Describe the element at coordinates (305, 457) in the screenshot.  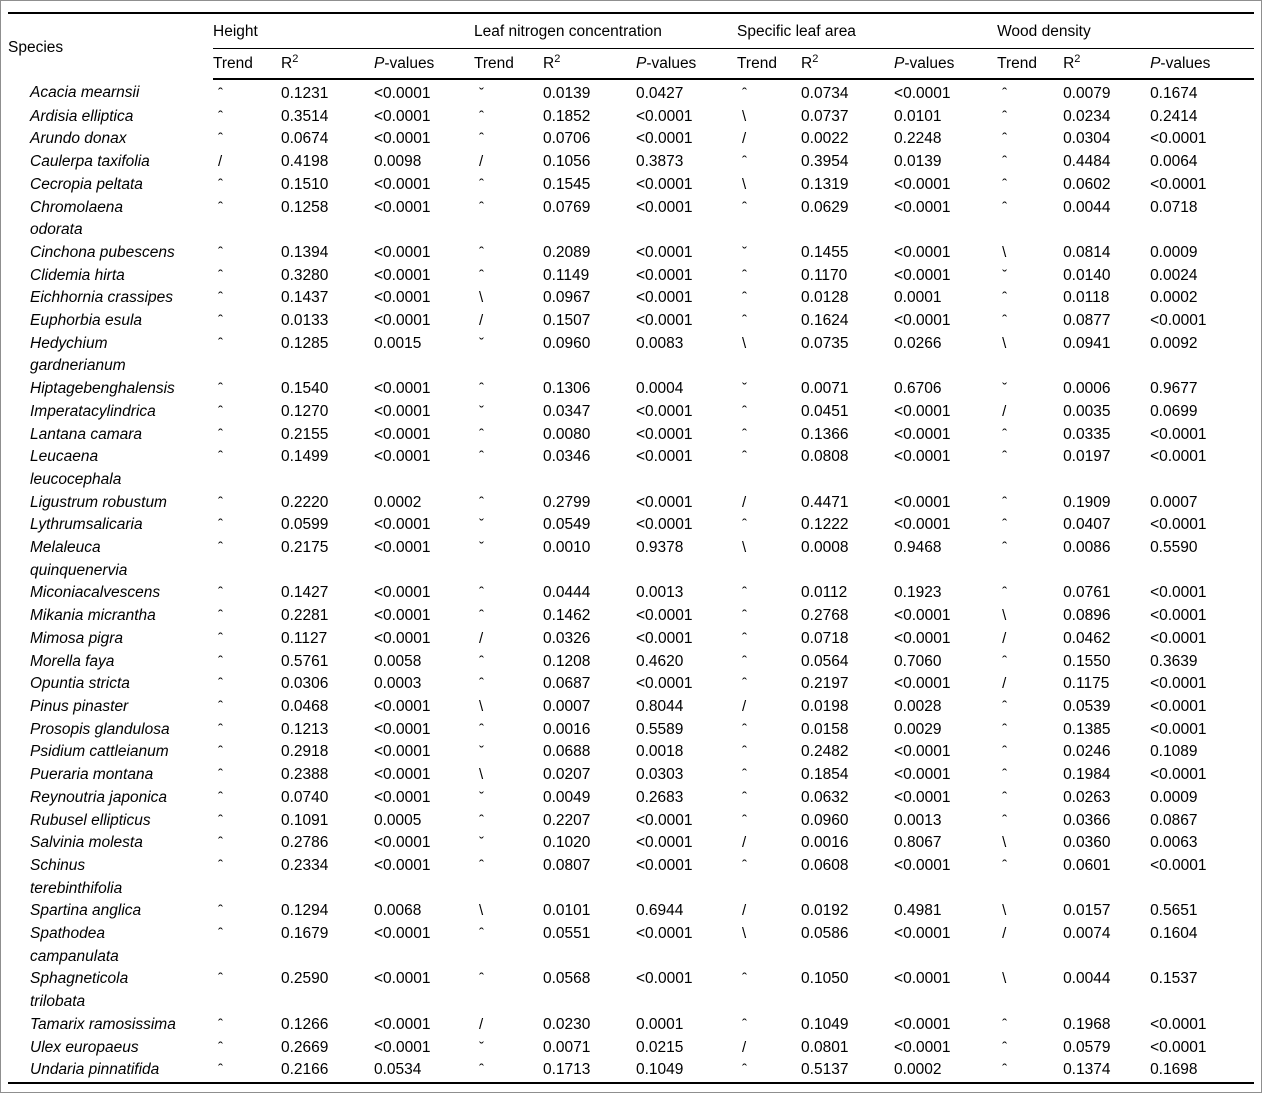
I see `r2-value: 0.1499` at that location.